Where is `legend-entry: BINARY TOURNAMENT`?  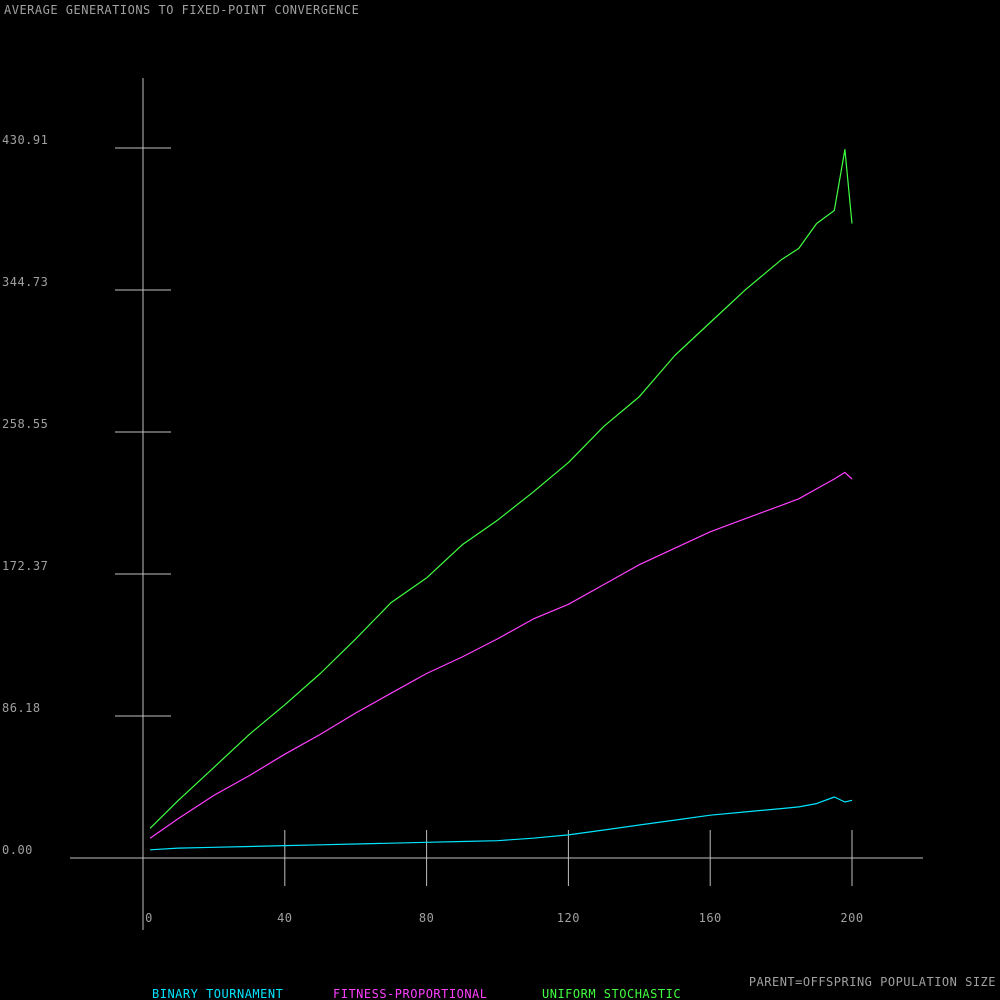
legend-entry: BINARY TOURNAMENT is located at coordinates (217, 993).